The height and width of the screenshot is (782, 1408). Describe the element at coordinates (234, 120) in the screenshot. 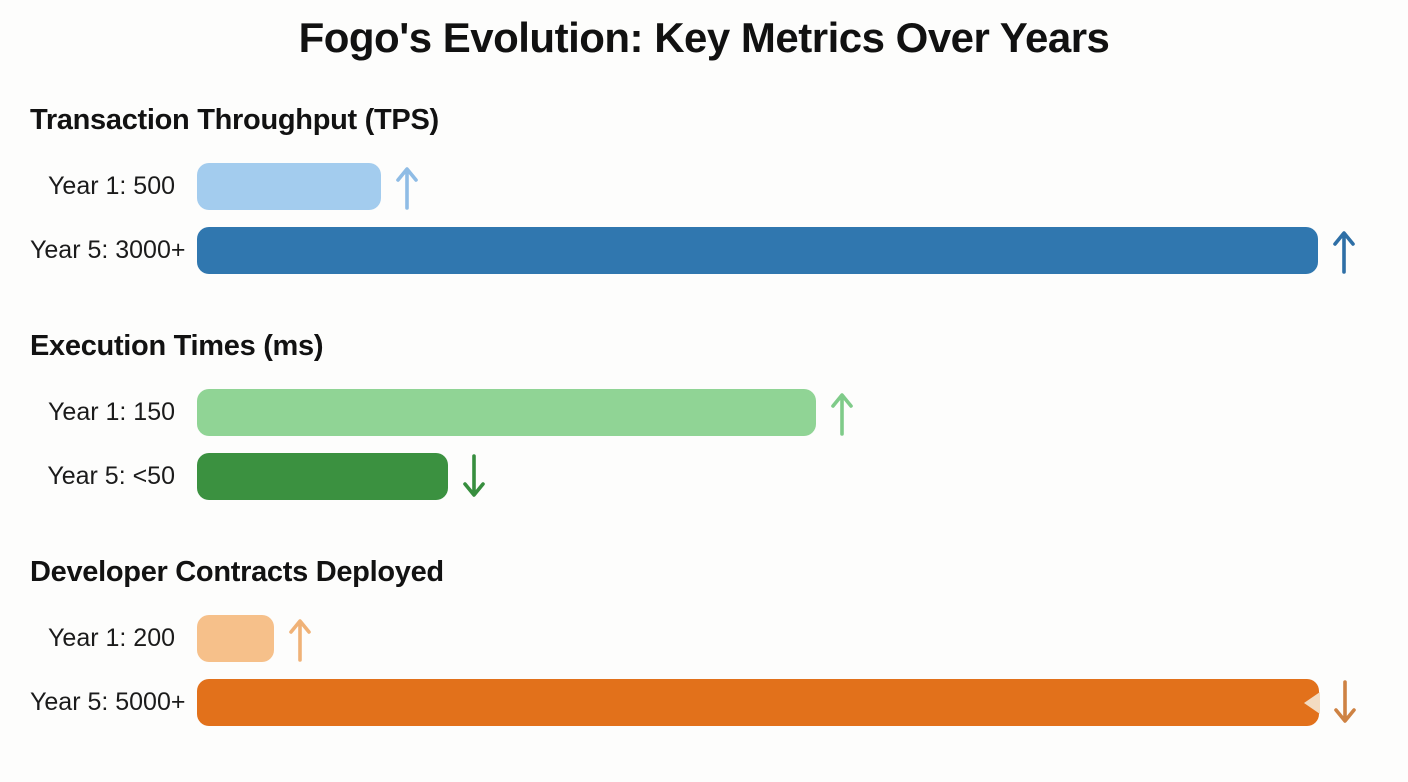

I see `section-heading: Transaction Throughput (TPS)` at that location.